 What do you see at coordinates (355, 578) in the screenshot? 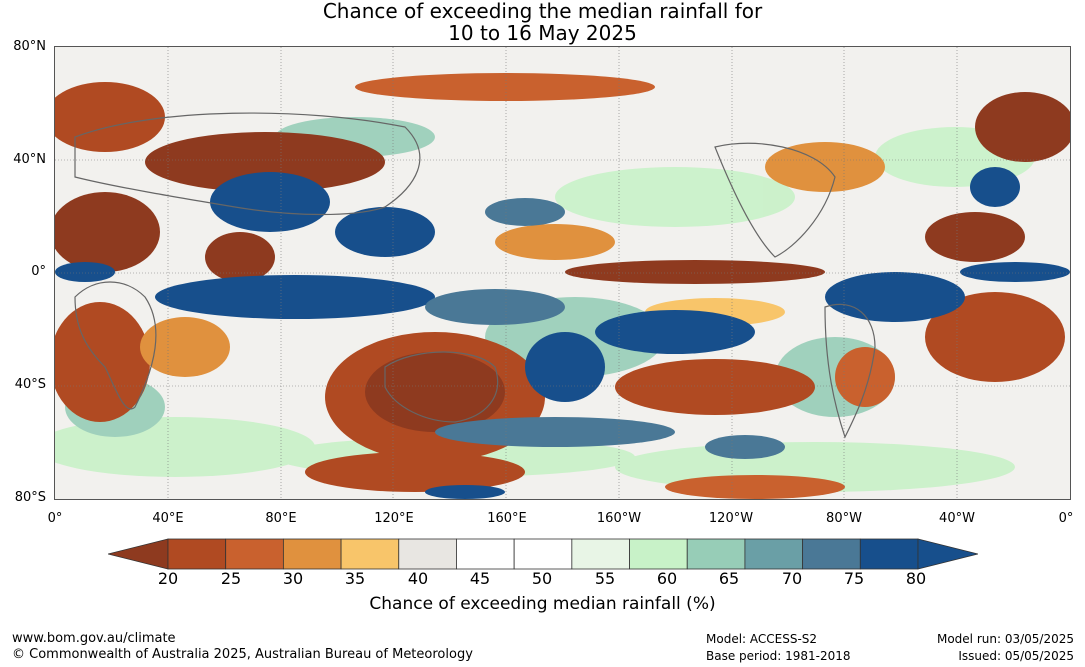
I see `colorbar-tick: 35` at bounding box center [355, 578].